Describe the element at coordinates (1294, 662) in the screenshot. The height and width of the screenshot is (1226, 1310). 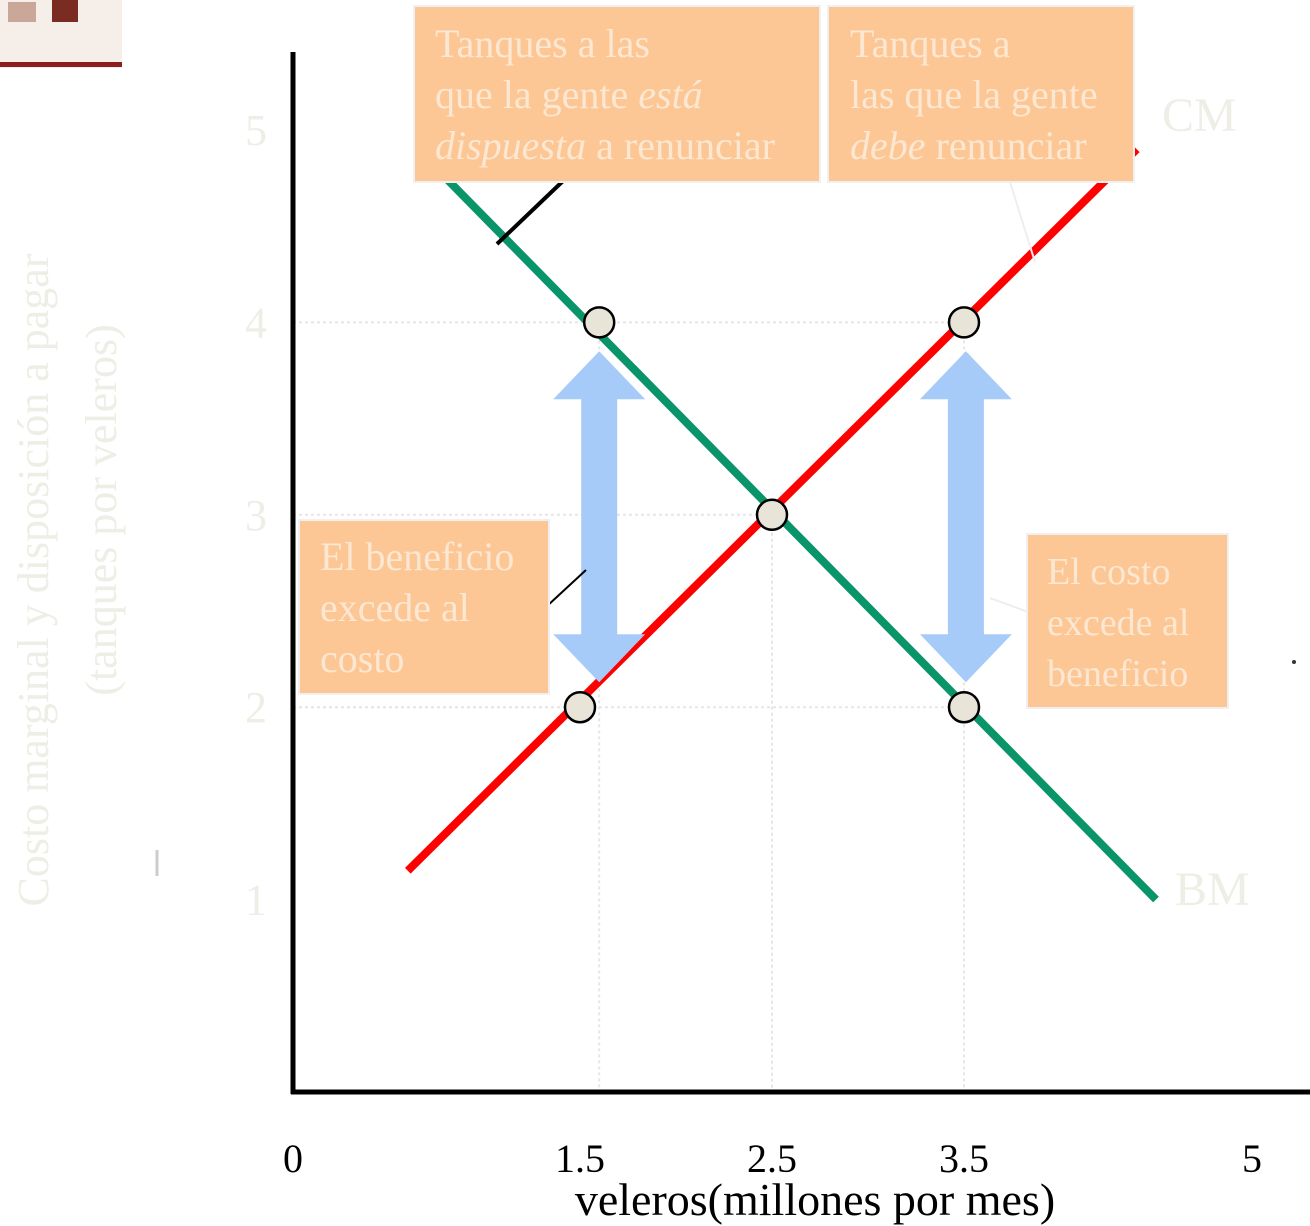
I see `speck-right` at that location.